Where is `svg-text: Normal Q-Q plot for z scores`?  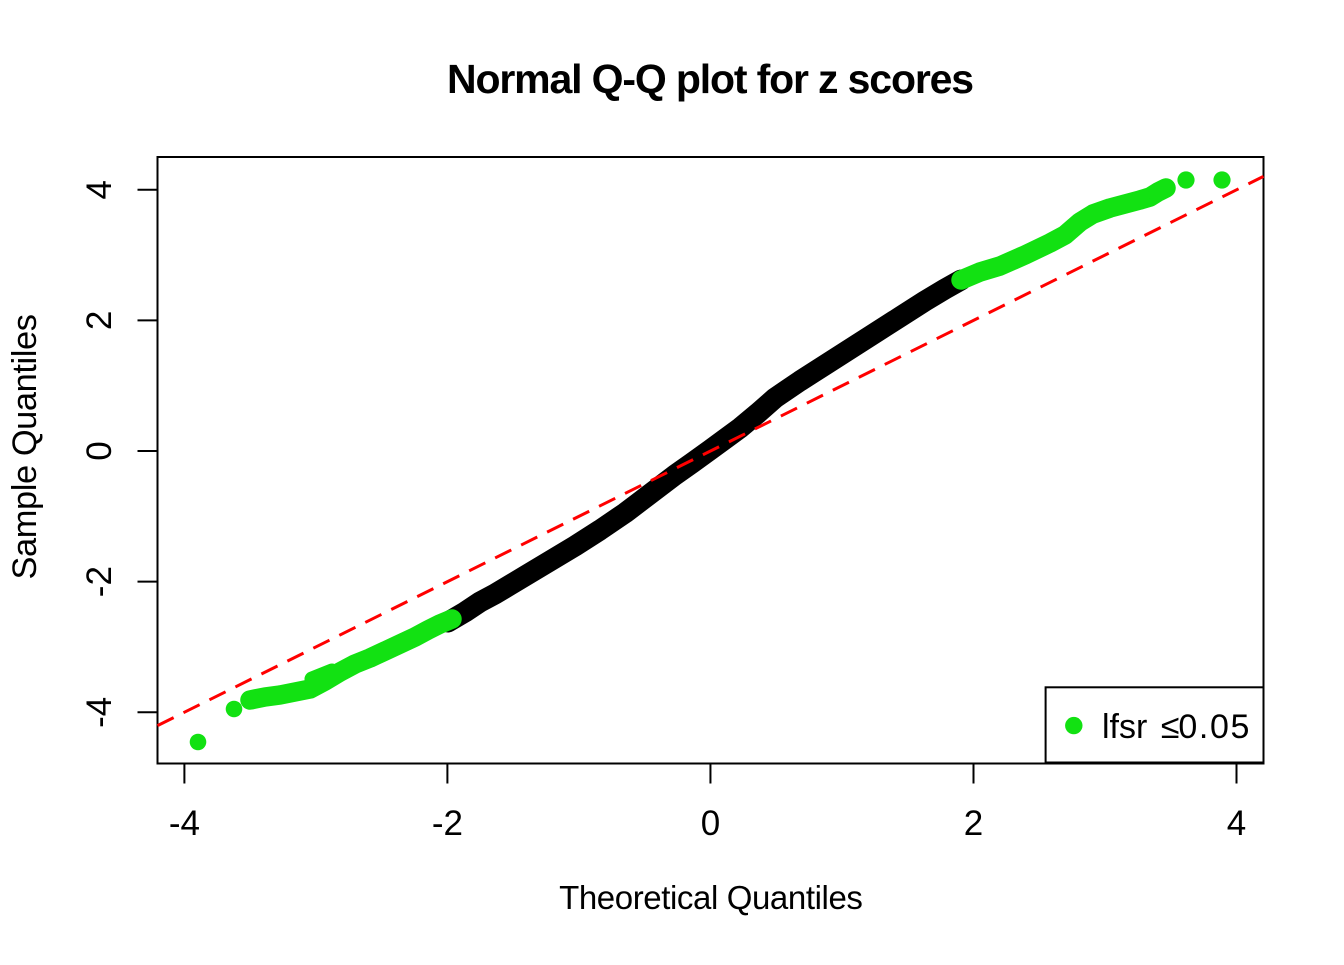 svg-text: Normal Q-Q plot for z scores is located at coordinates (710, 79).